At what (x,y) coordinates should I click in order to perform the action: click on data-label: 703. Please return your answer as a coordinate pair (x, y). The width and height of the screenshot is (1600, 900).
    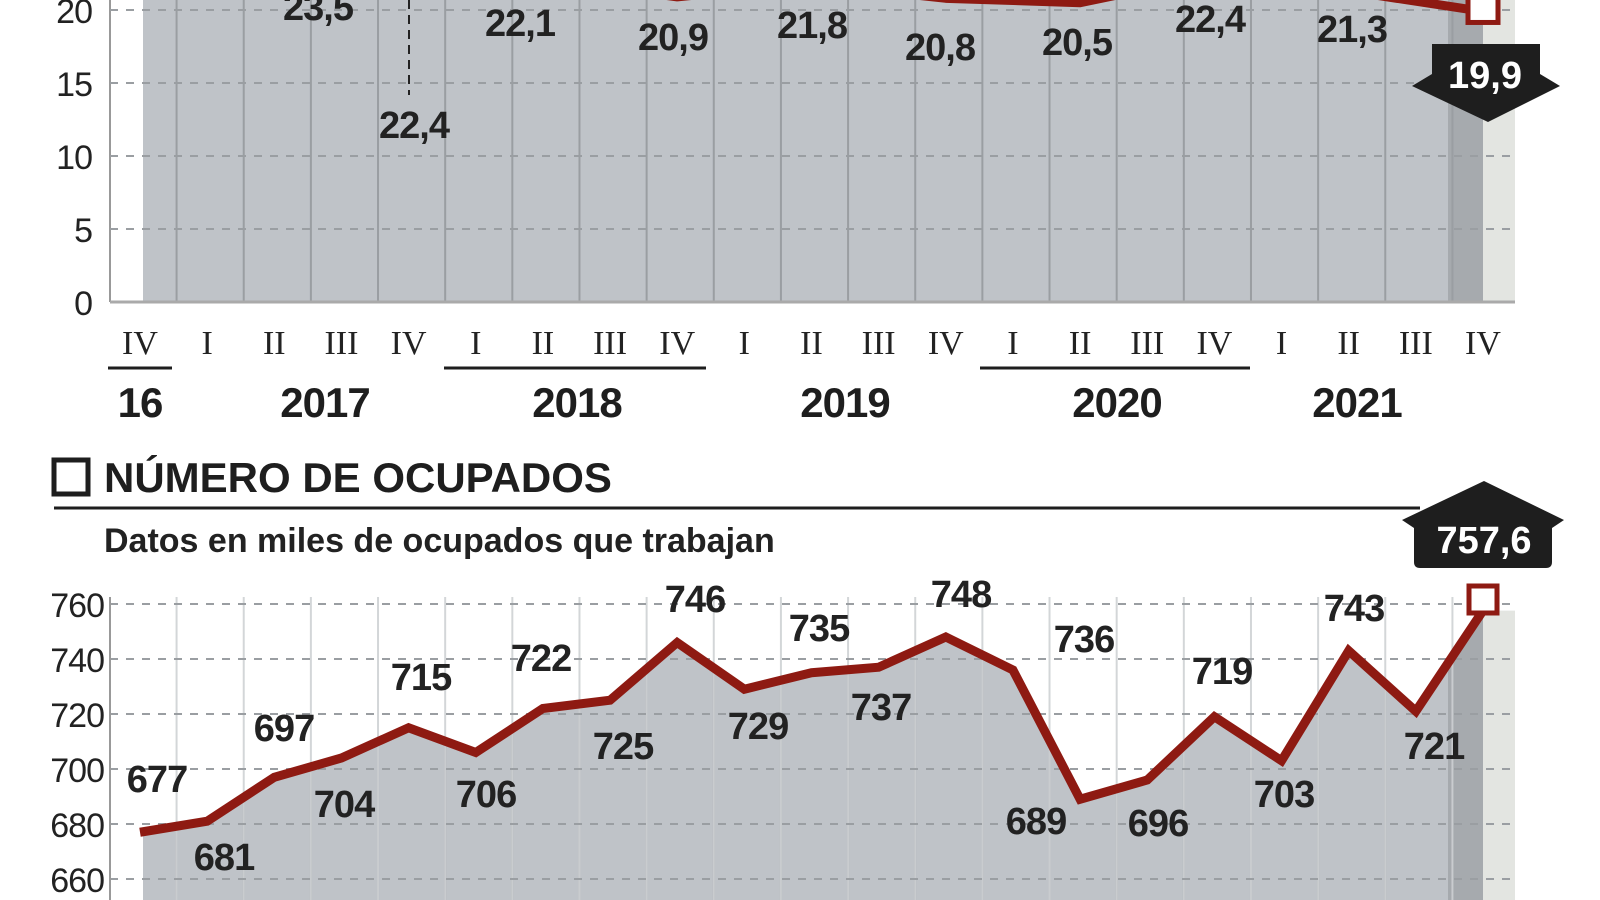
    Looking at the image, I should click on (1284, 795).